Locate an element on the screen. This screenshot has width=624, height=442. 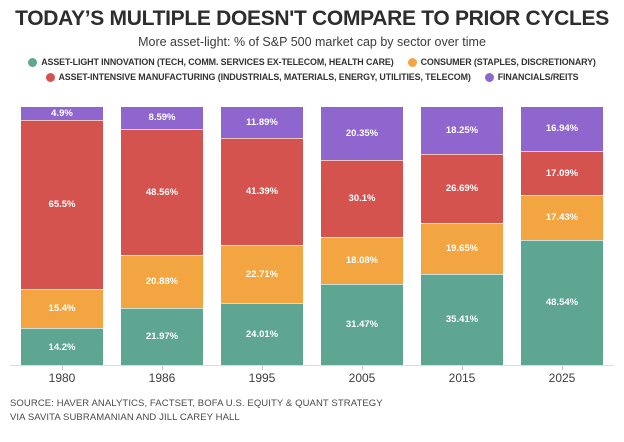
segment-value-label: 4.9% is located at coordinates (62, 113).